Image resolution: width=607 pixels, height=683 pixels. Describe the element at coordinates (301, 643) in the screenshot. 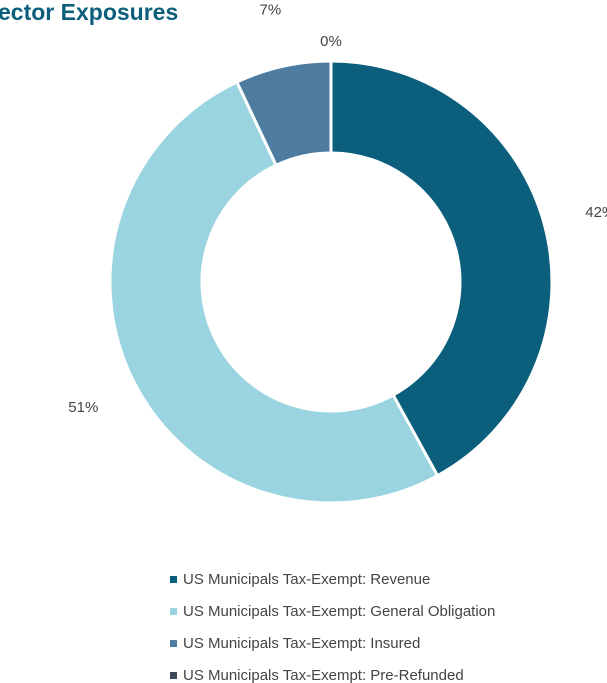

I see `legend-label: US Municipals Tax-Exempt: Insured` at that location.